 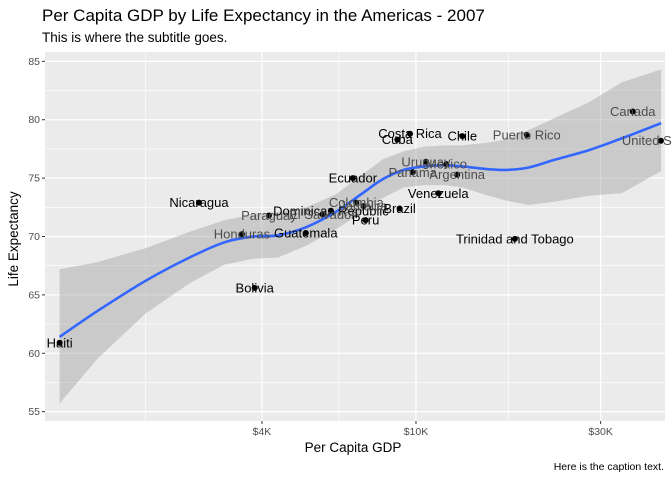 I want to click on label-mexico: Mexico, so click(x=446, y=164).